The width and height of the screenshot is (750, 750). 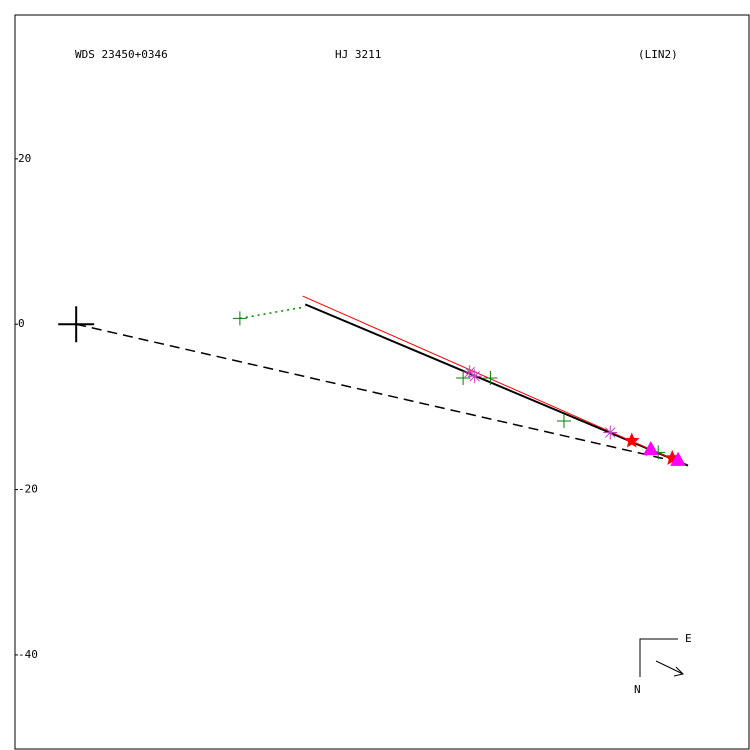 What do you see at coordinates (121, 54) in the screenshot?
I see `header-left: WDS 23450+0346` at bounding box center [121, 54].